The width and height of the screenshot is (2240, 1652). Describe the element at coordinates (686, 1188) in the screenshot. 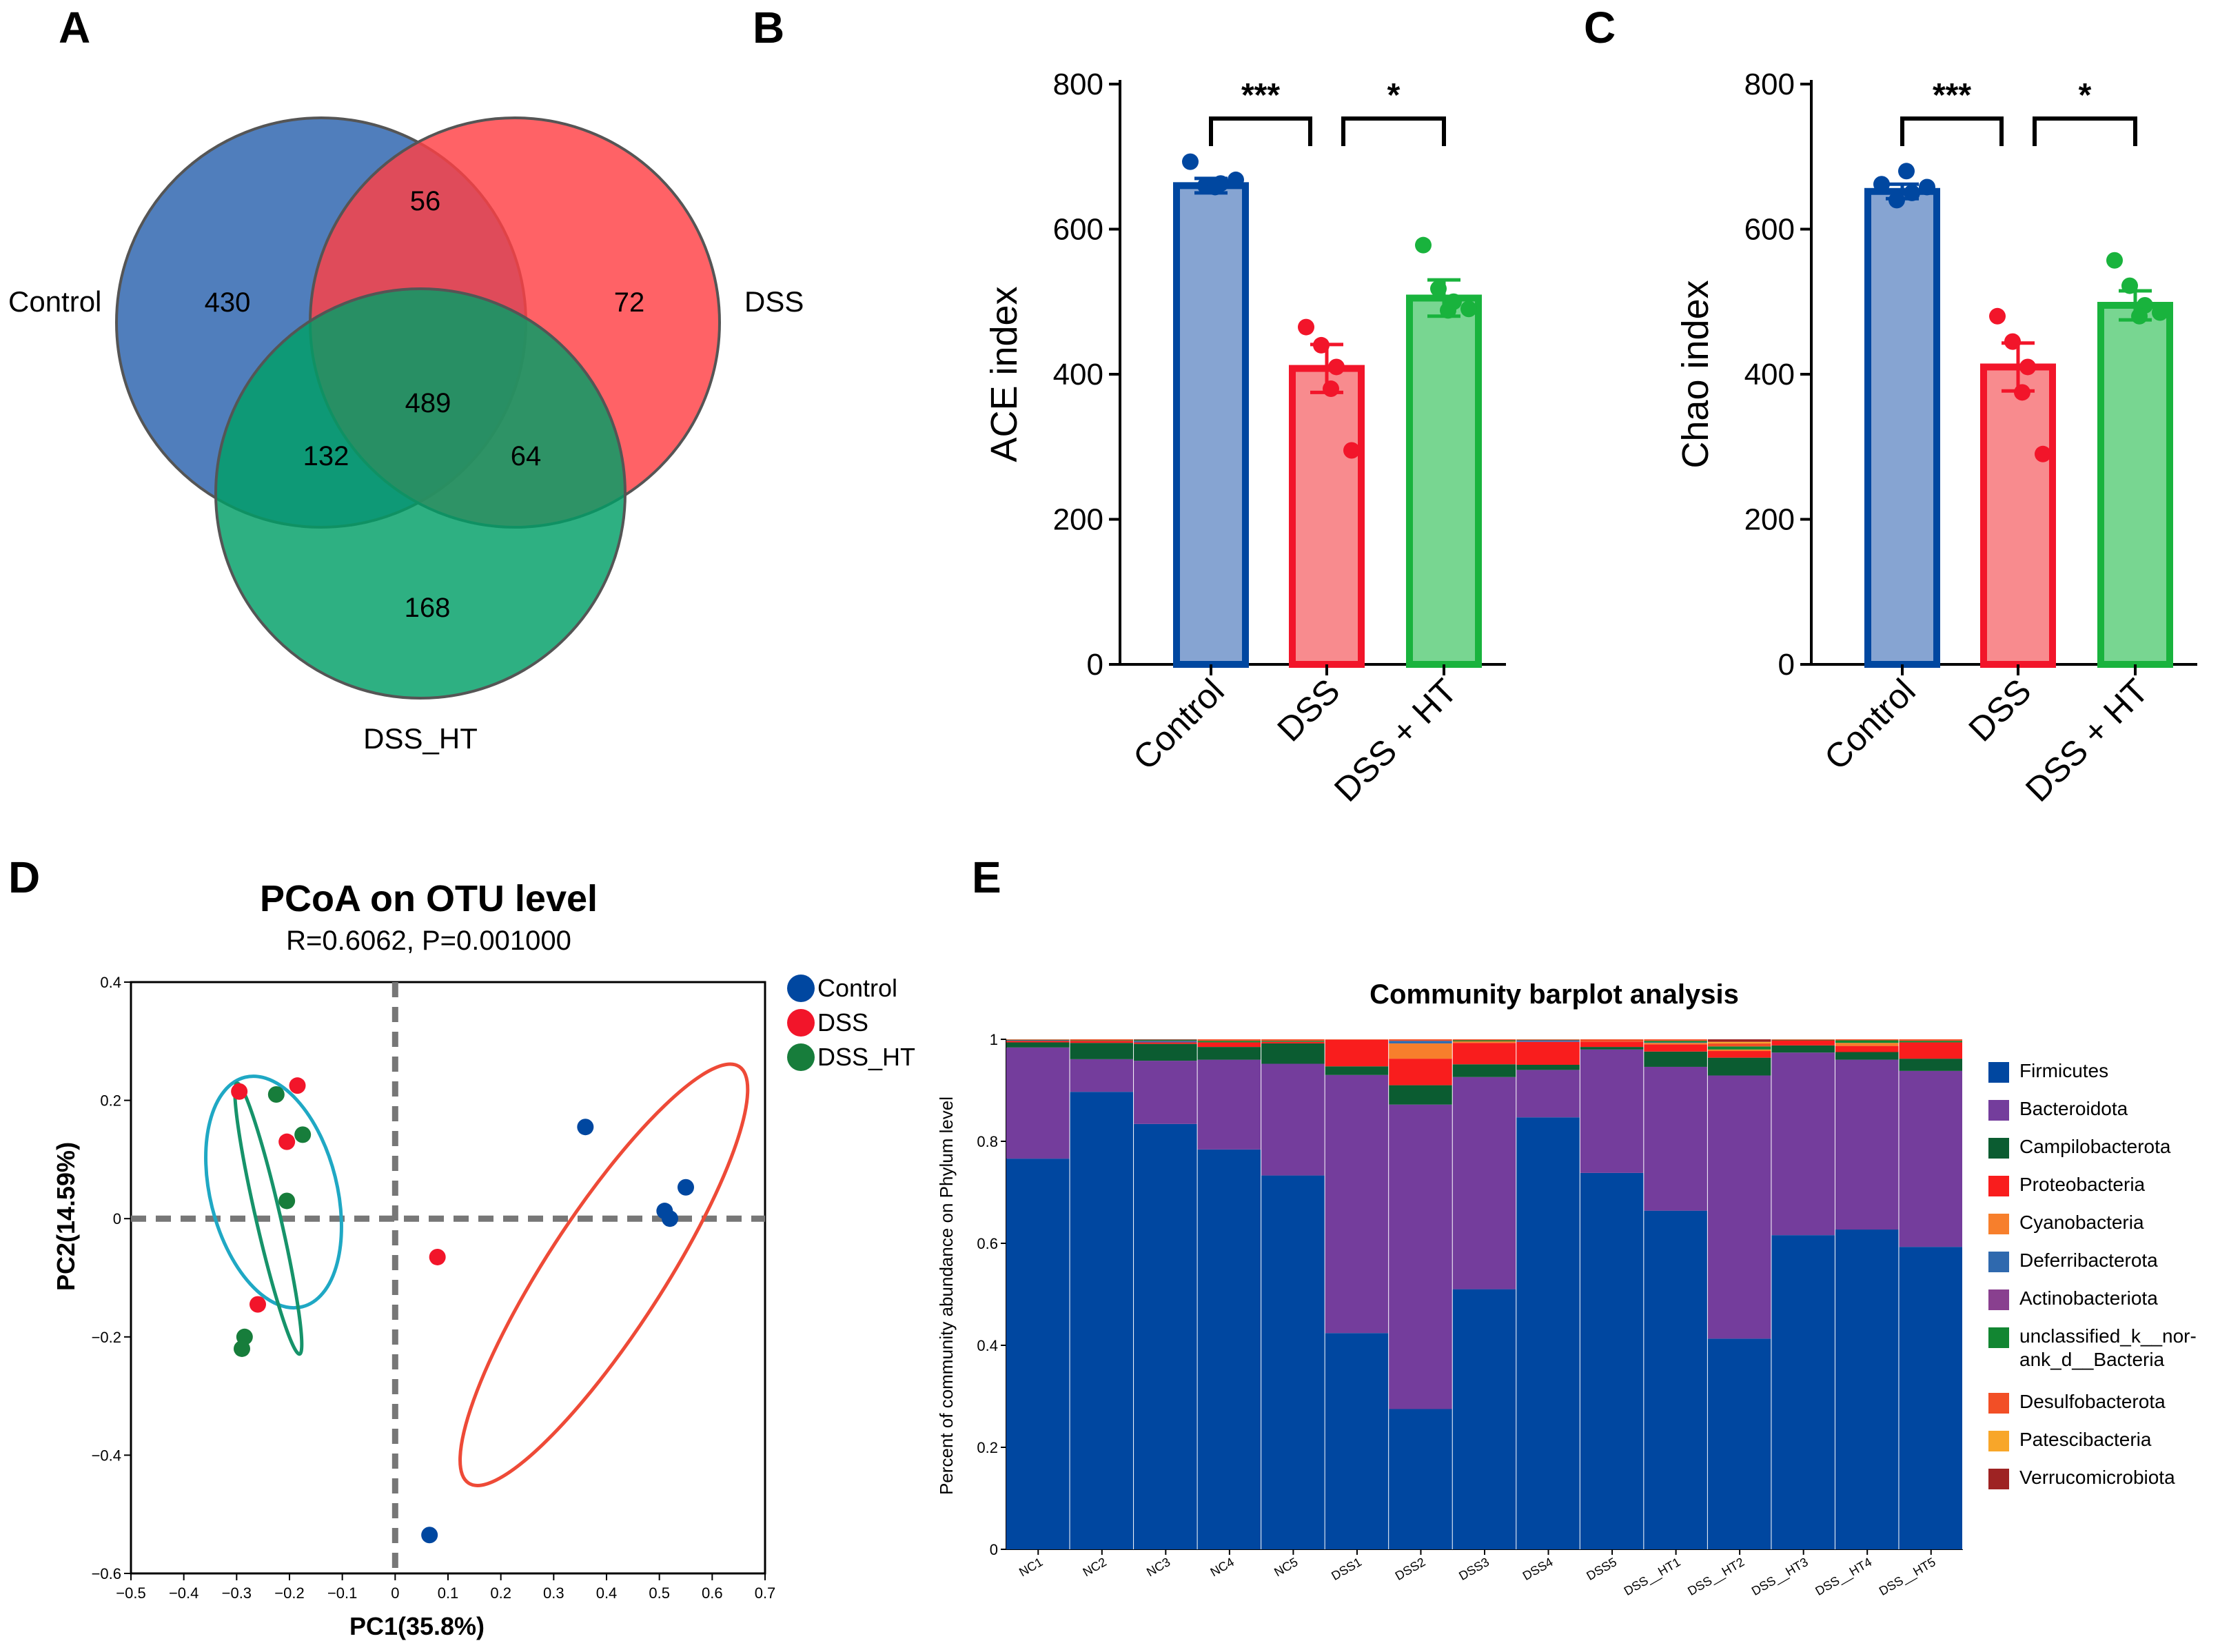

I see `pcoa-point-control` at that location.